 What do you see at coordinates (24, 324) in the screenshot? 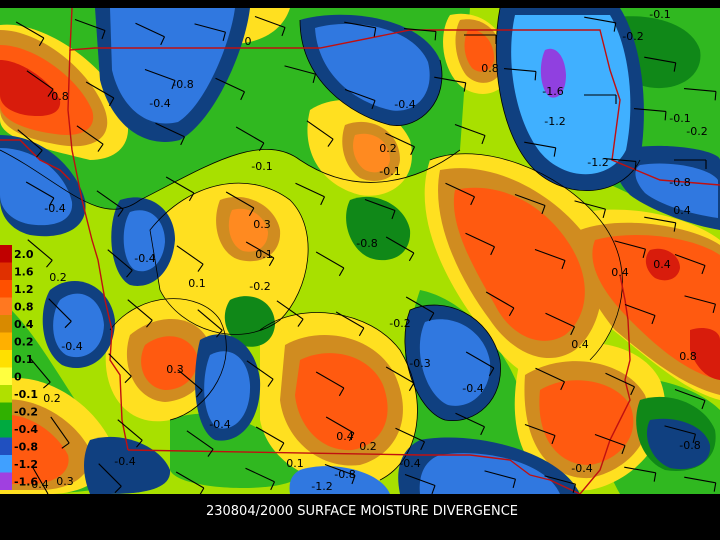
I see `legend-label: 0.4` at bounding box center [24, 324].